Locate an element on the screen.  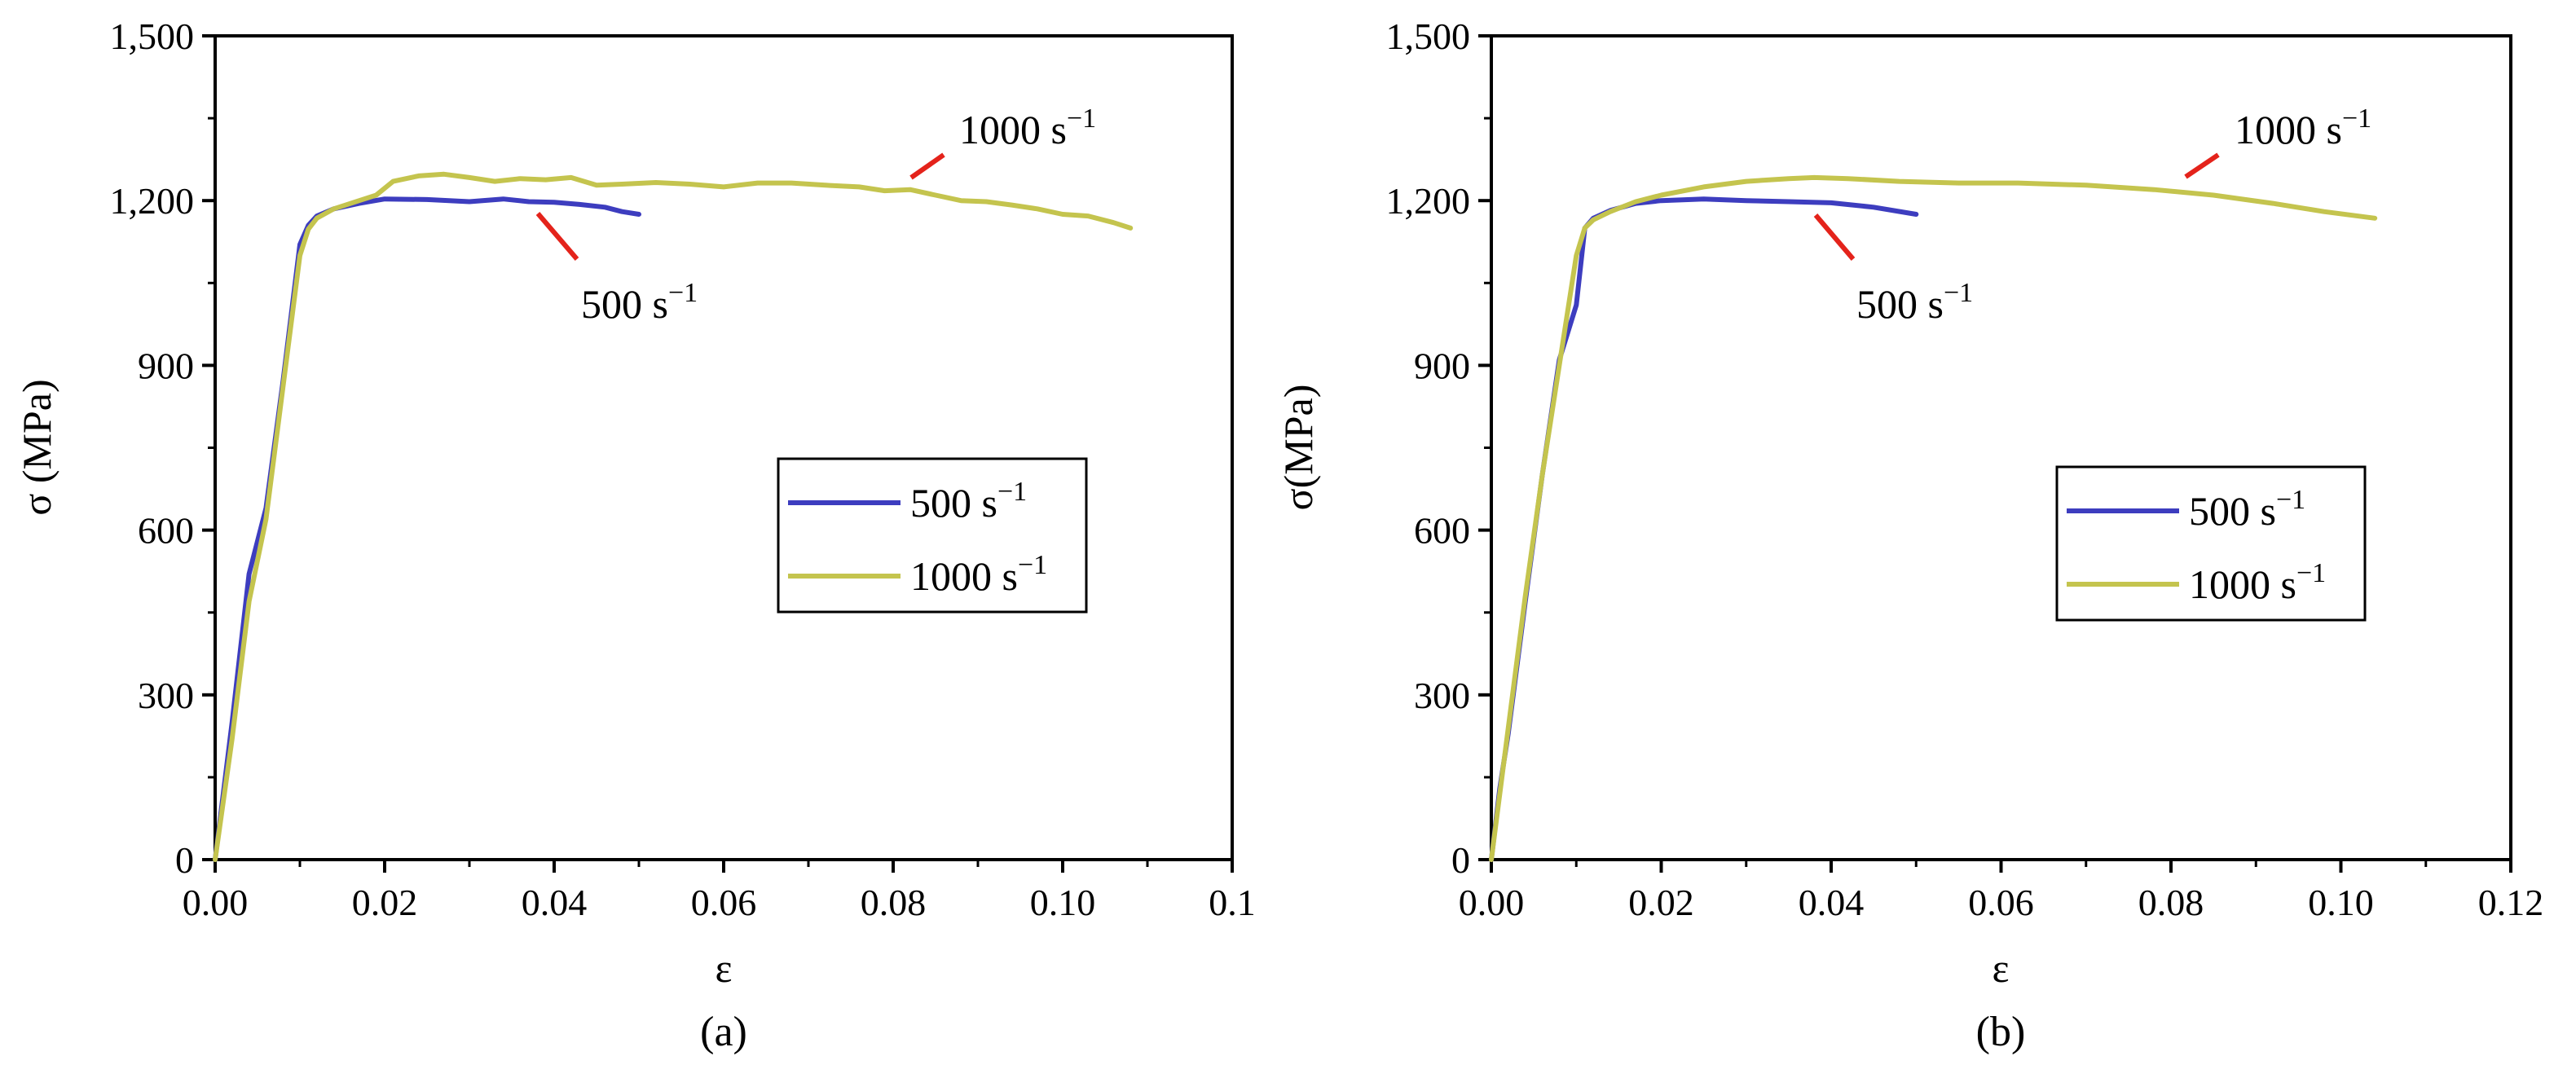
panel-label: (a) is located at coordinates (724, 1032).